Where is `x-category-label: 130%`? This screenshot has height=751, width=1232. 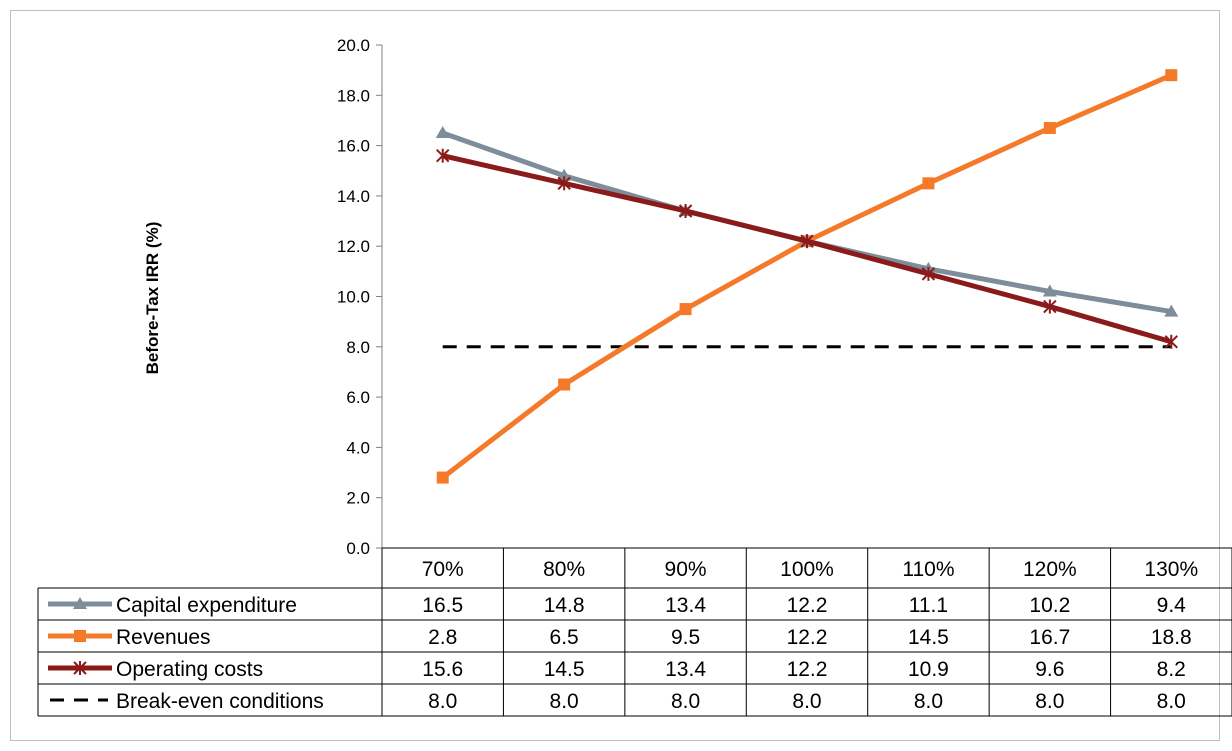 x-category-label: 130% is located at coordinates (1171, 569).